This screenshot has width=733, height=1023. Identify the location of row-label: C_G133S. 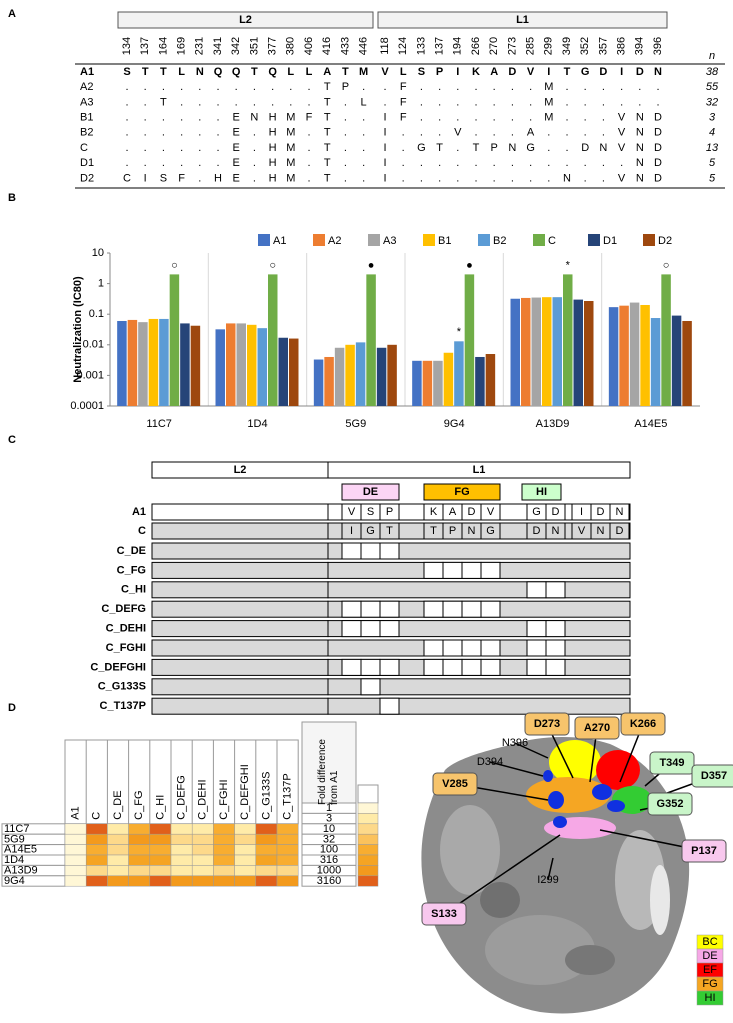
(122, 687).